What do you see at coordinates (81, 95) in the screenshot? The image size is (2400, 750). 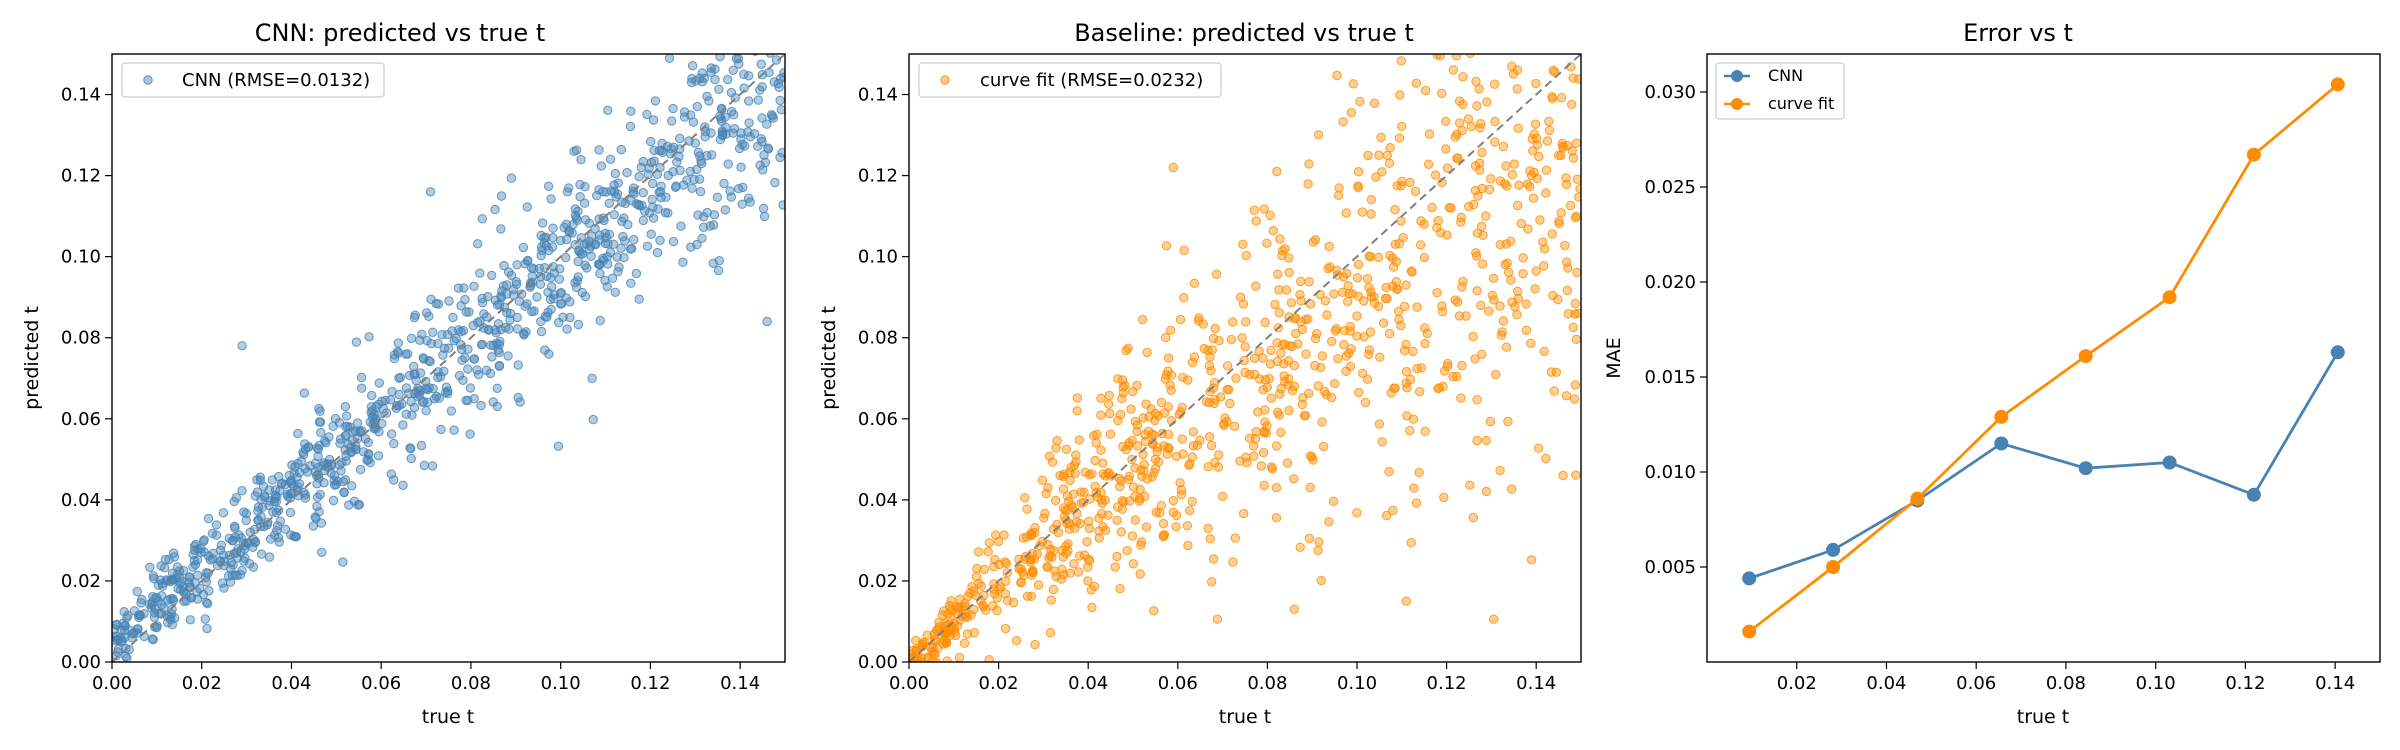 I see `y-tick-label: 0.14` at bounding box center [81, 95].